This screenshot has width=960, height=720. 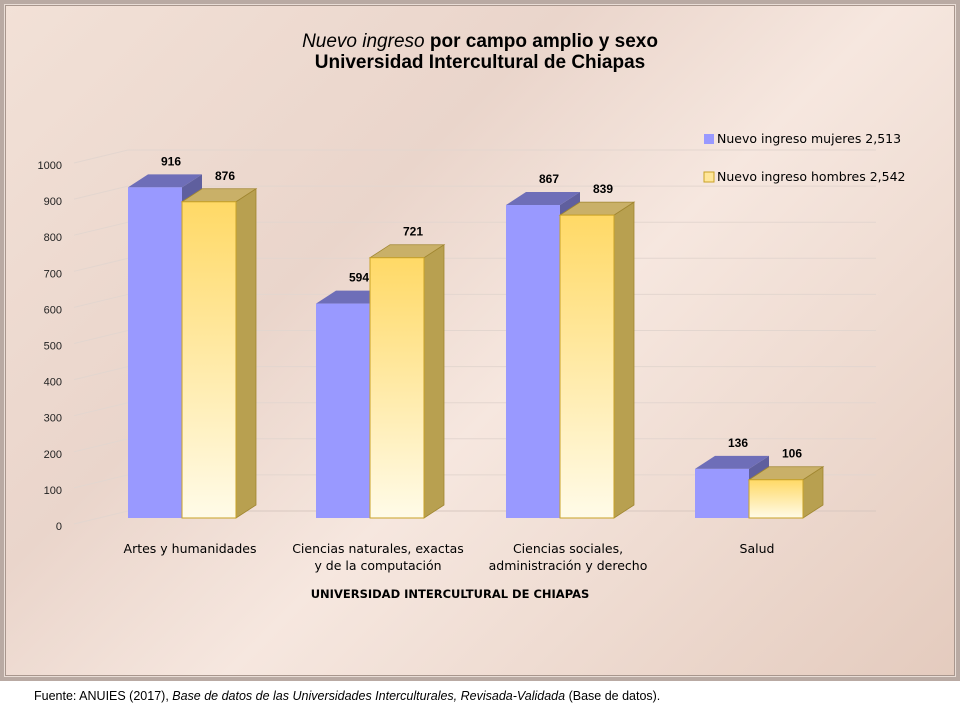 What do you see at coordinates (811, 176) in the screenshot?
I see `legend-label: Nuevo ingreso hombres 2,542` at bounding box center [811, 176].